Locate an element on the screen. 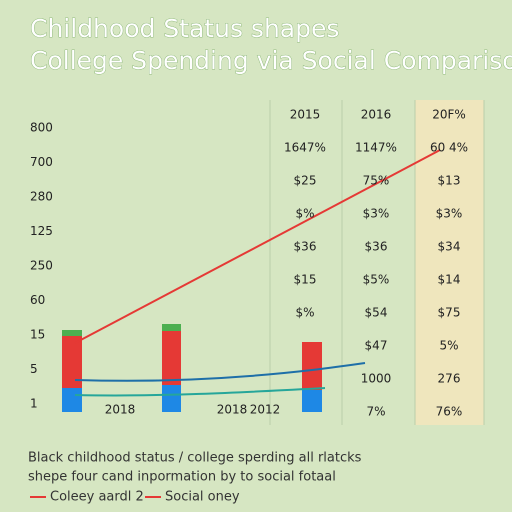 The image size is (512, 516). legend-label: Social oney is located at coordinates (202, 497).